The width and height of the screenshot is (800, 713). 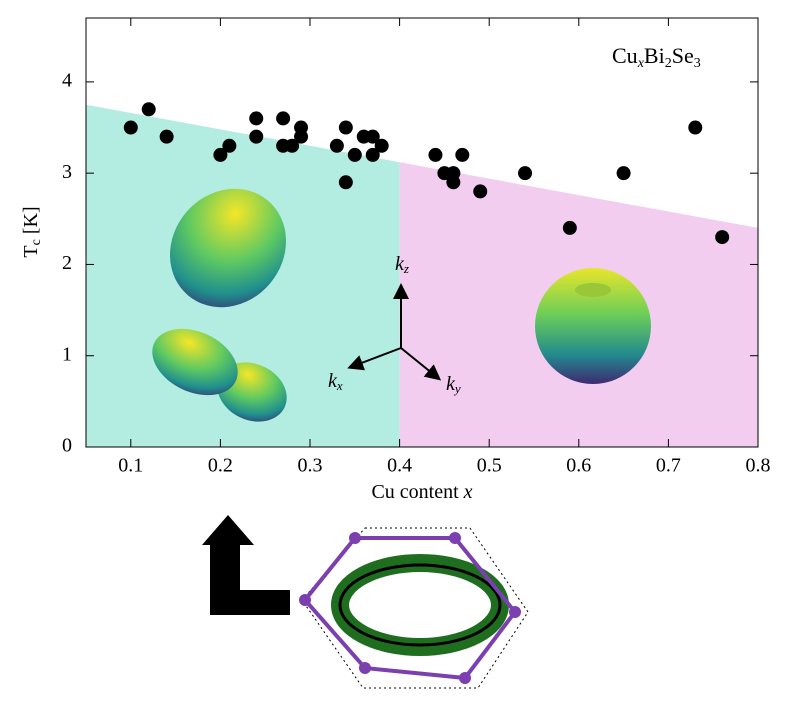 I want to click on kx-arrow, so click(x=374, y=359).